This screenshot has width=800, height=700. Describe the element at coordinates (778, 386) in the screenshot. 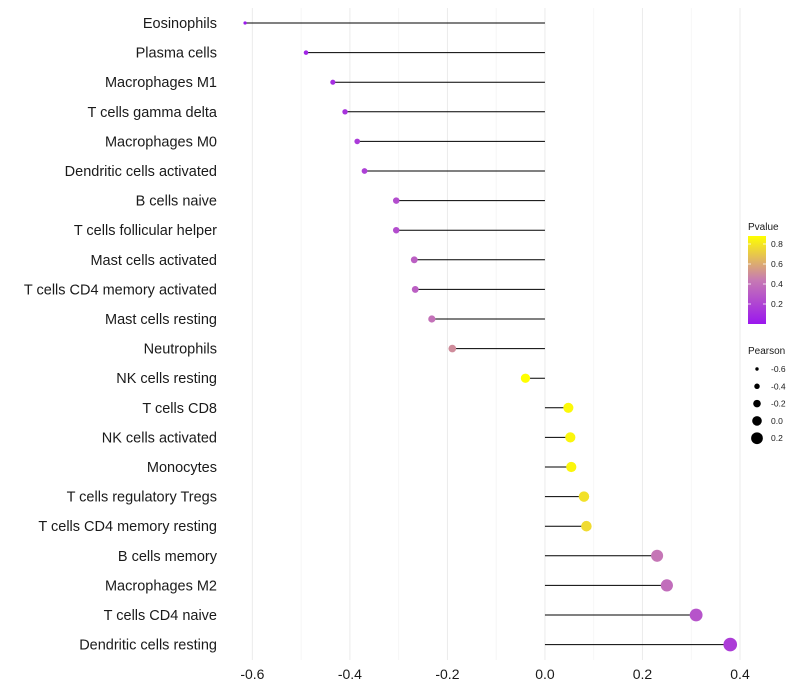

I see `pearson-legend-label: -0.4` at that location.